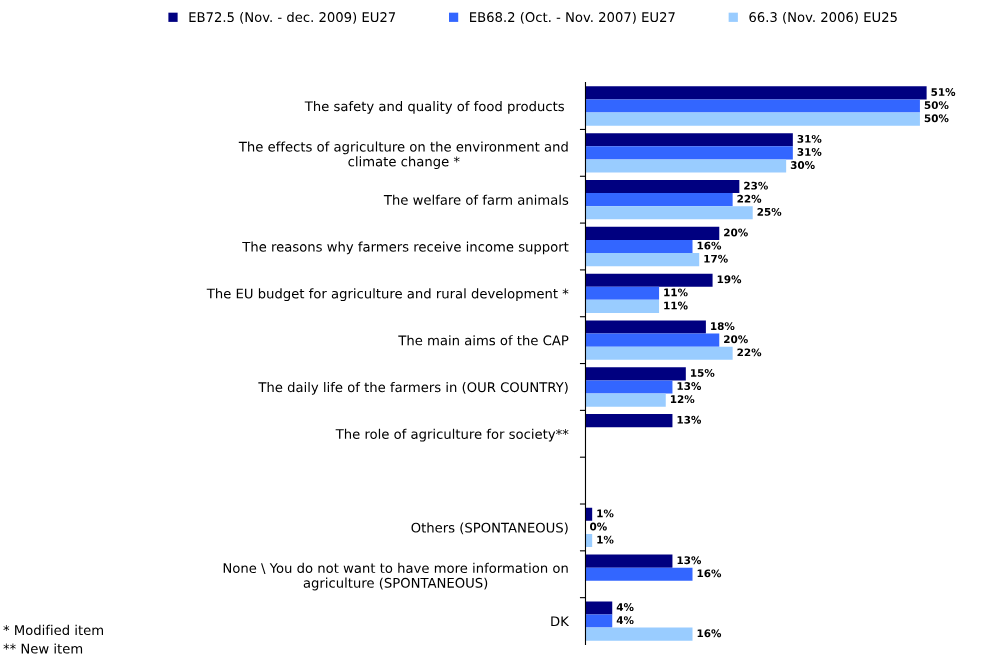 The height and width of the screenshot is (661, 1006). What do you see at coordinates (682, 399) in the screenshot?
I see `data-label: 12%` at bounding box center [682, 399].